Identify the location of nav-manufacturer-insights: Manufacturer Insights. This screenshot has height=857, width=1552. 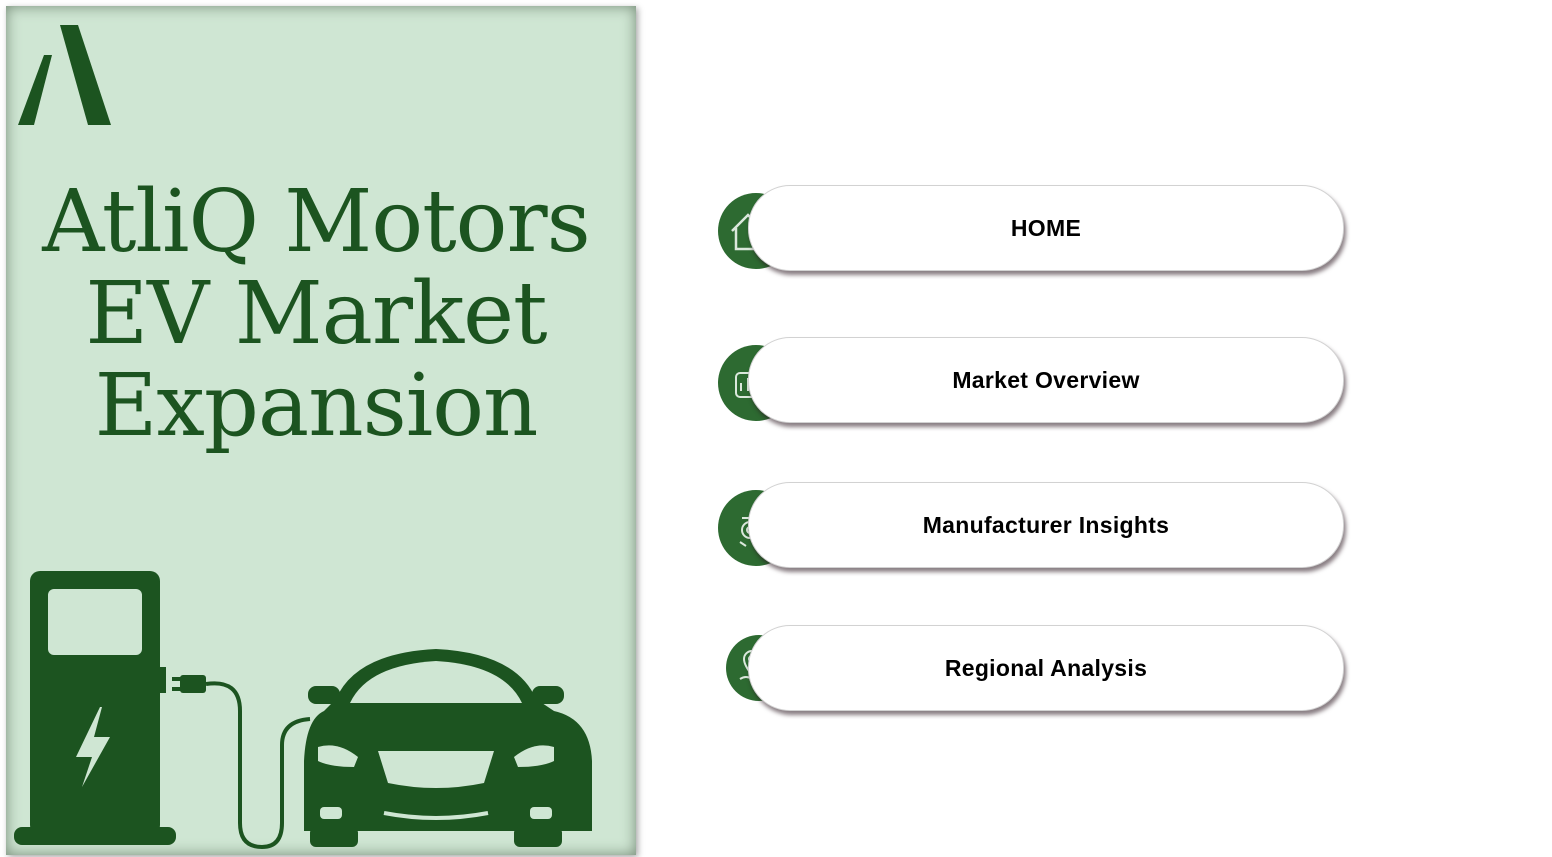
(1031, 527).